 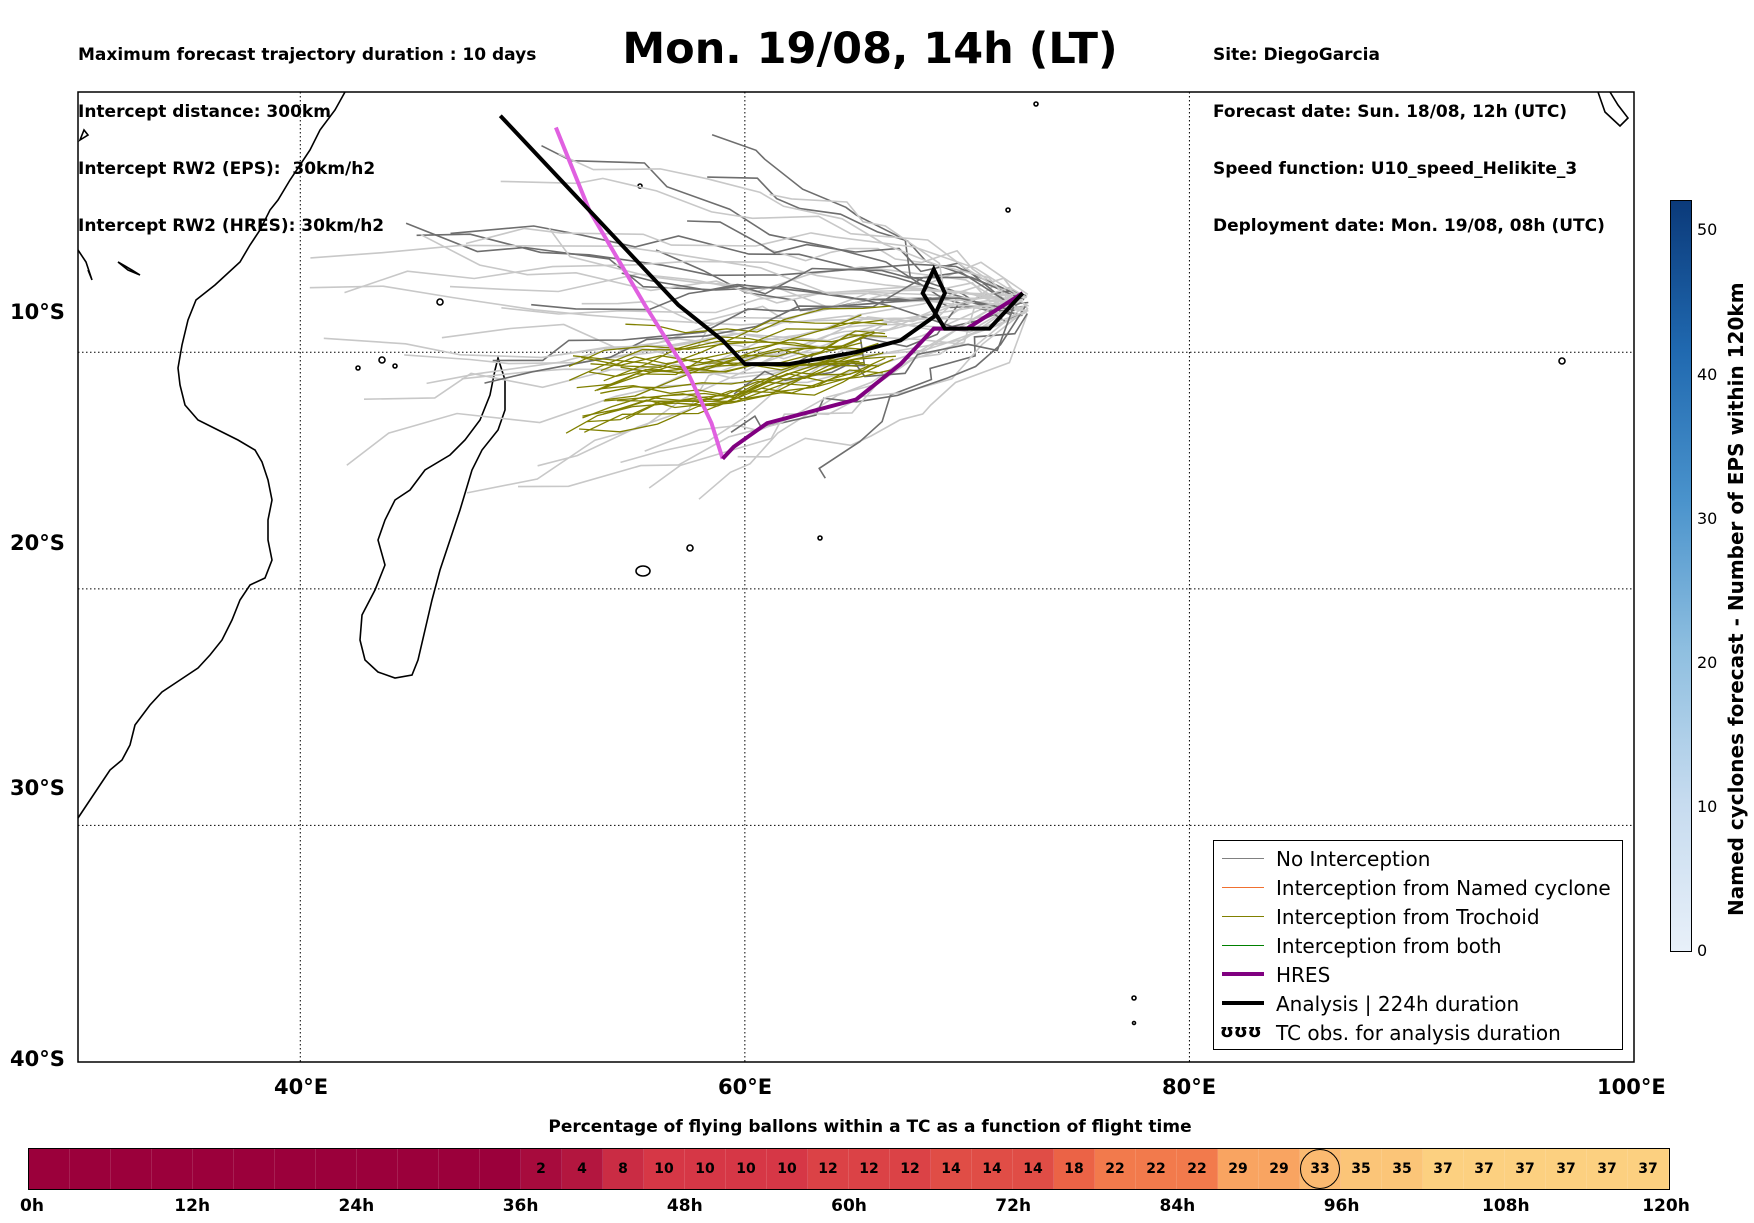 I want to click on flight-time-tick: 0h, so click(x=32, y=1206).